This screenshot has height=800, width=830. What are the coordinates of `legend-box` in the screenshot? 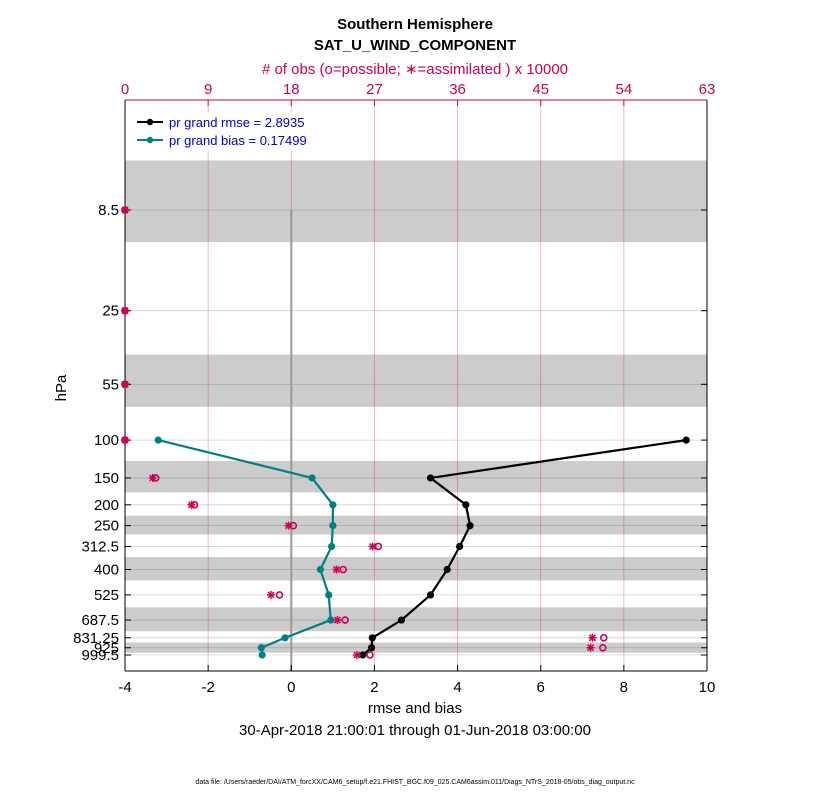 It's located at (236, 131).